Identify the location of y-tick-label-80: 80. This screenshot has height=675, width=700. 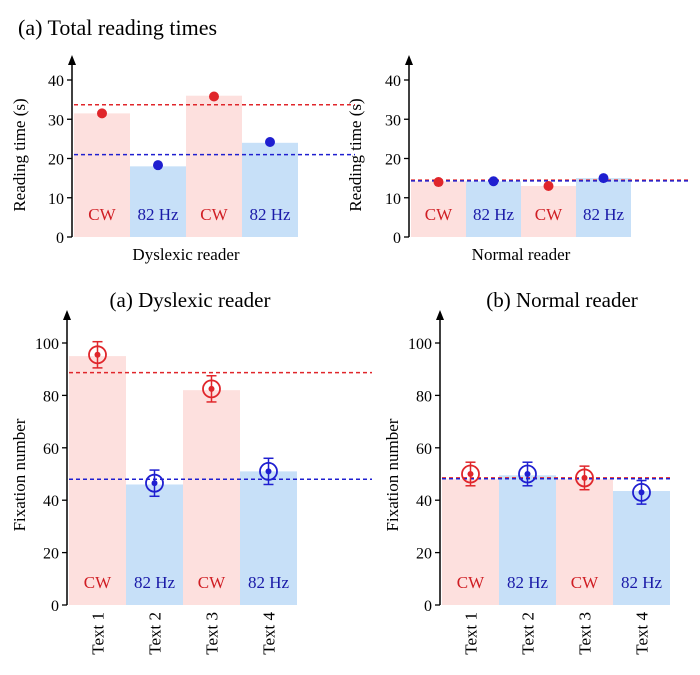
(424, 396).